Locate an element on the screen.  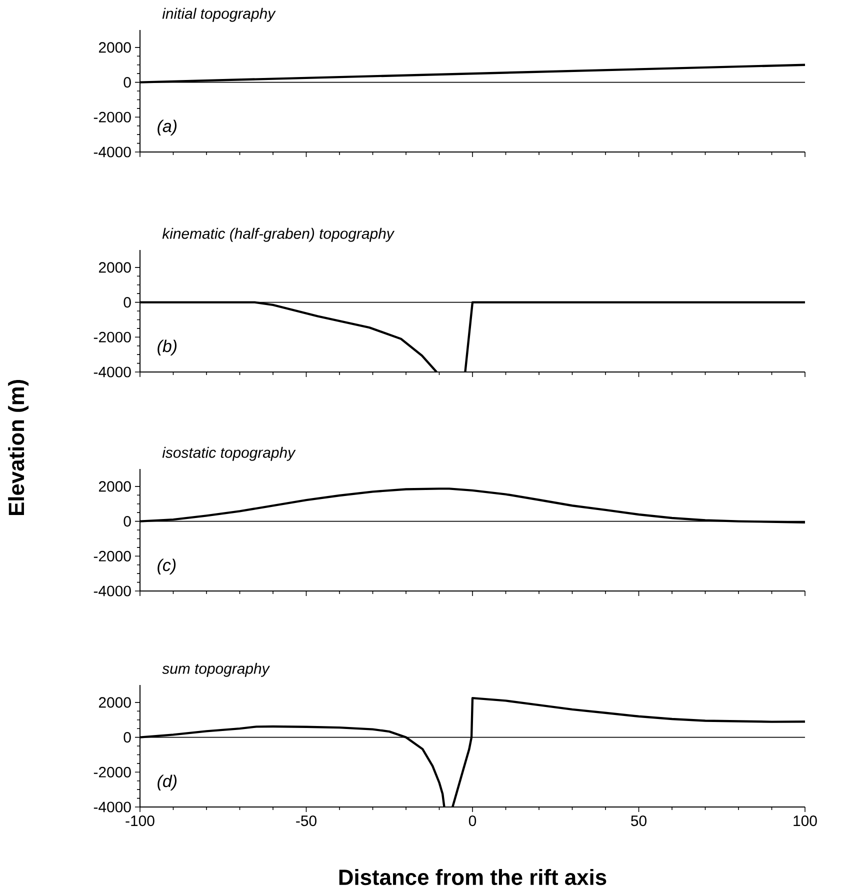
y-axis-title: Elevation (m) is located at coordinates (18, 447).